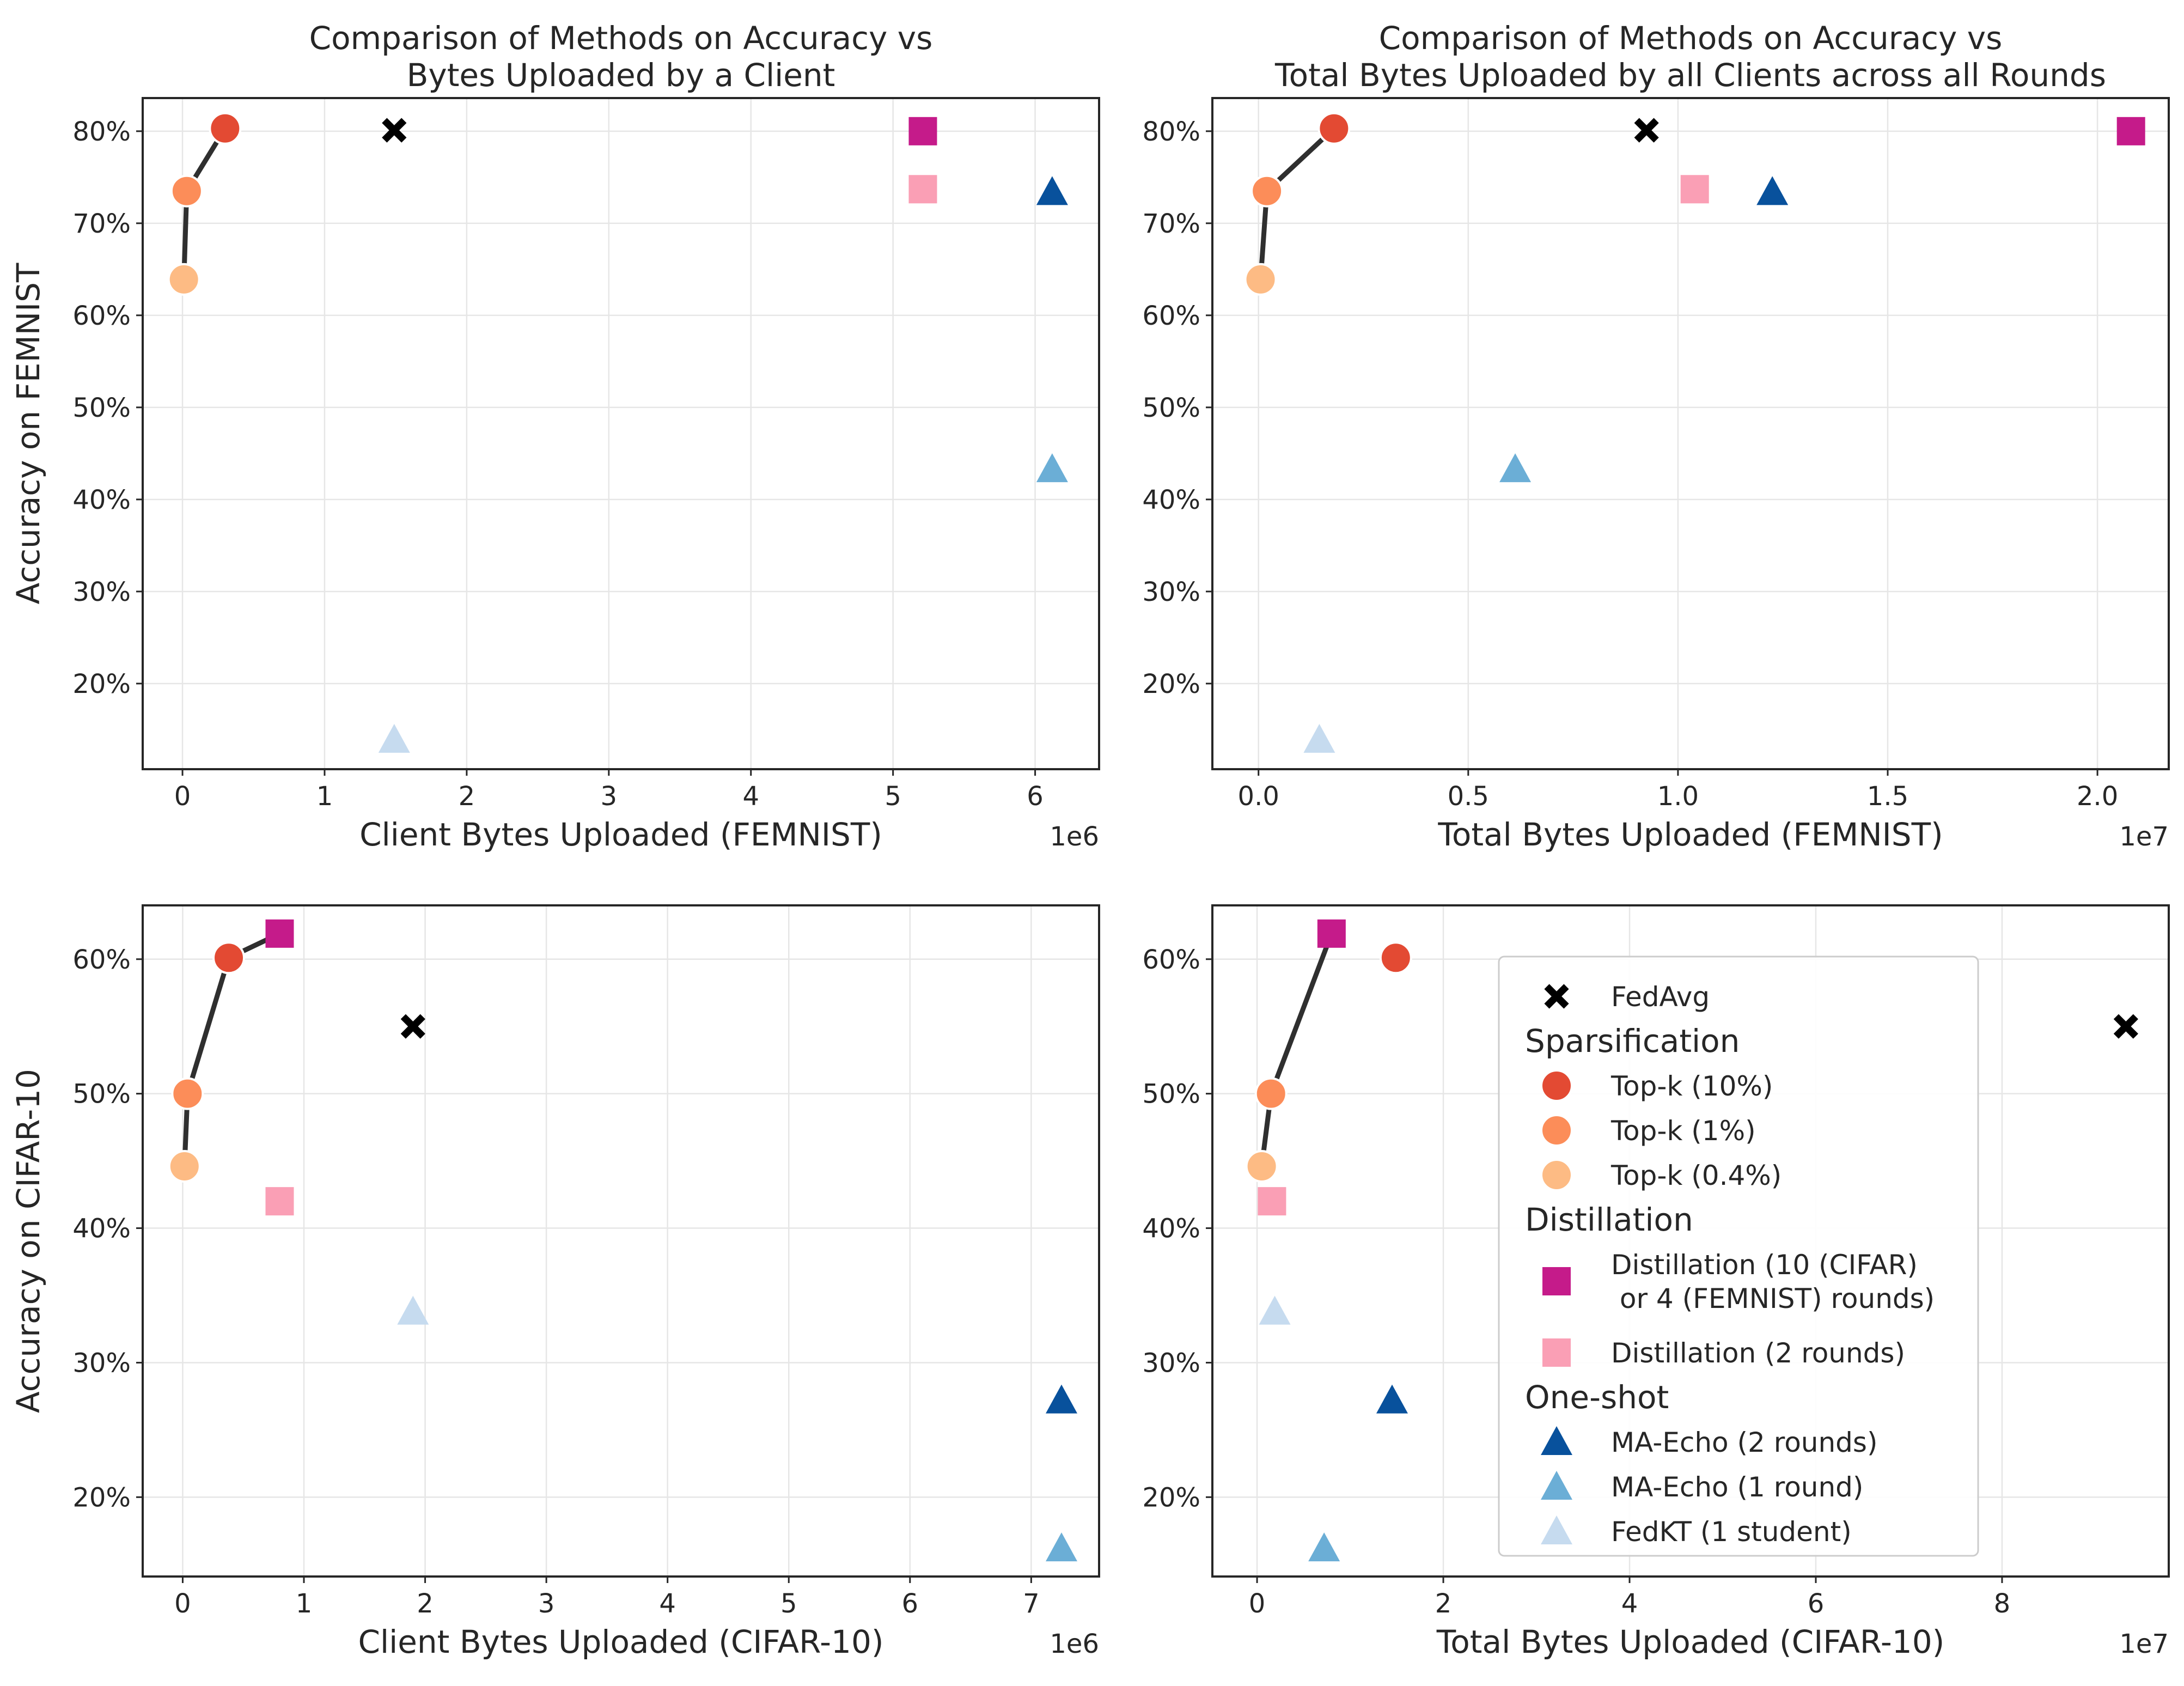 The image size is (2184, 1686). What do you see at coordinates (101, 132) in the screenshot?
I see `y-tick-label: 80%` at bounding box center [101, 132].